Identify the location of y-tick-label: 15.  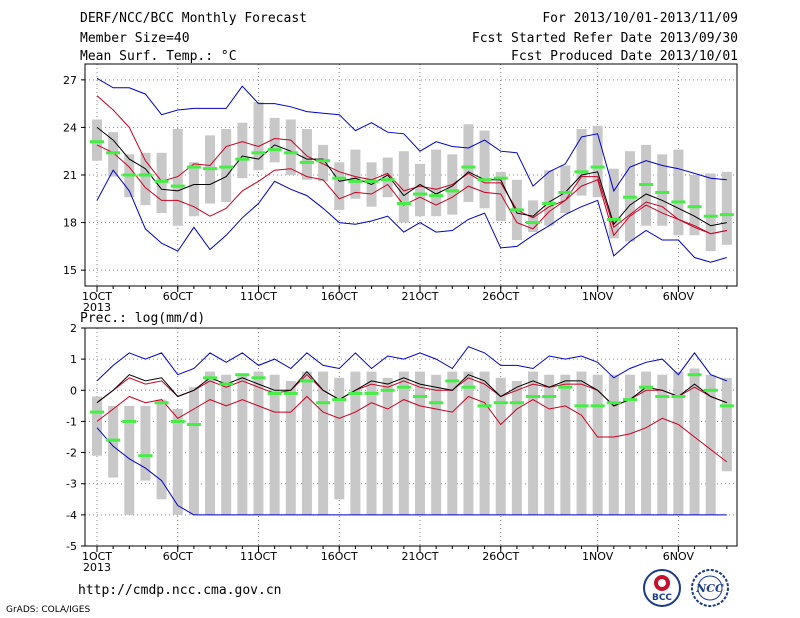
(70, 270).